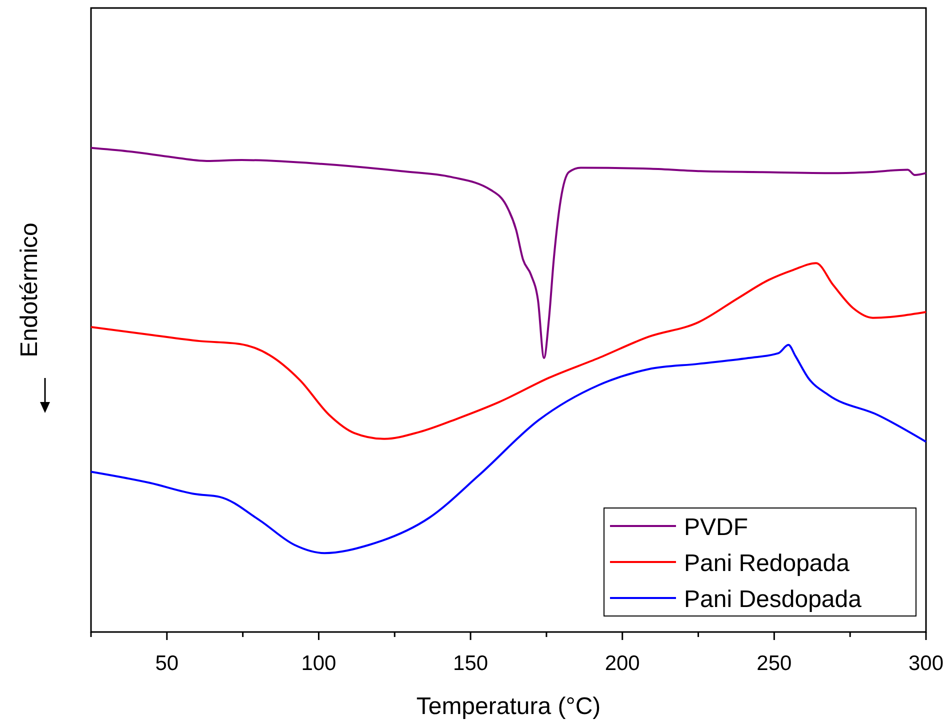 Image resolution: width=948 pixels, height=724 pixels. What do you see at coordinates (470, 663) in the screenshot?
I see `x-tick-label: 150` at bounding box center [470, 663].